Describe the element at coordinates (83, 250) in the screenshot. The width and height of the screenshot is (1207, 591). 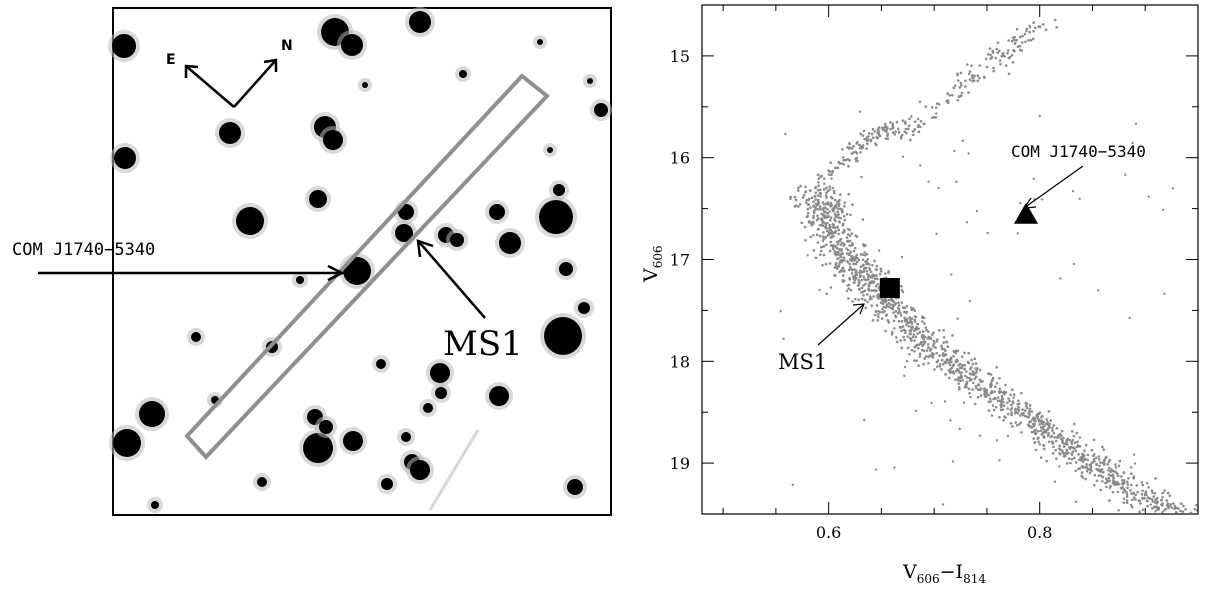
I see `com-label: COM J1740−5340` at that location.